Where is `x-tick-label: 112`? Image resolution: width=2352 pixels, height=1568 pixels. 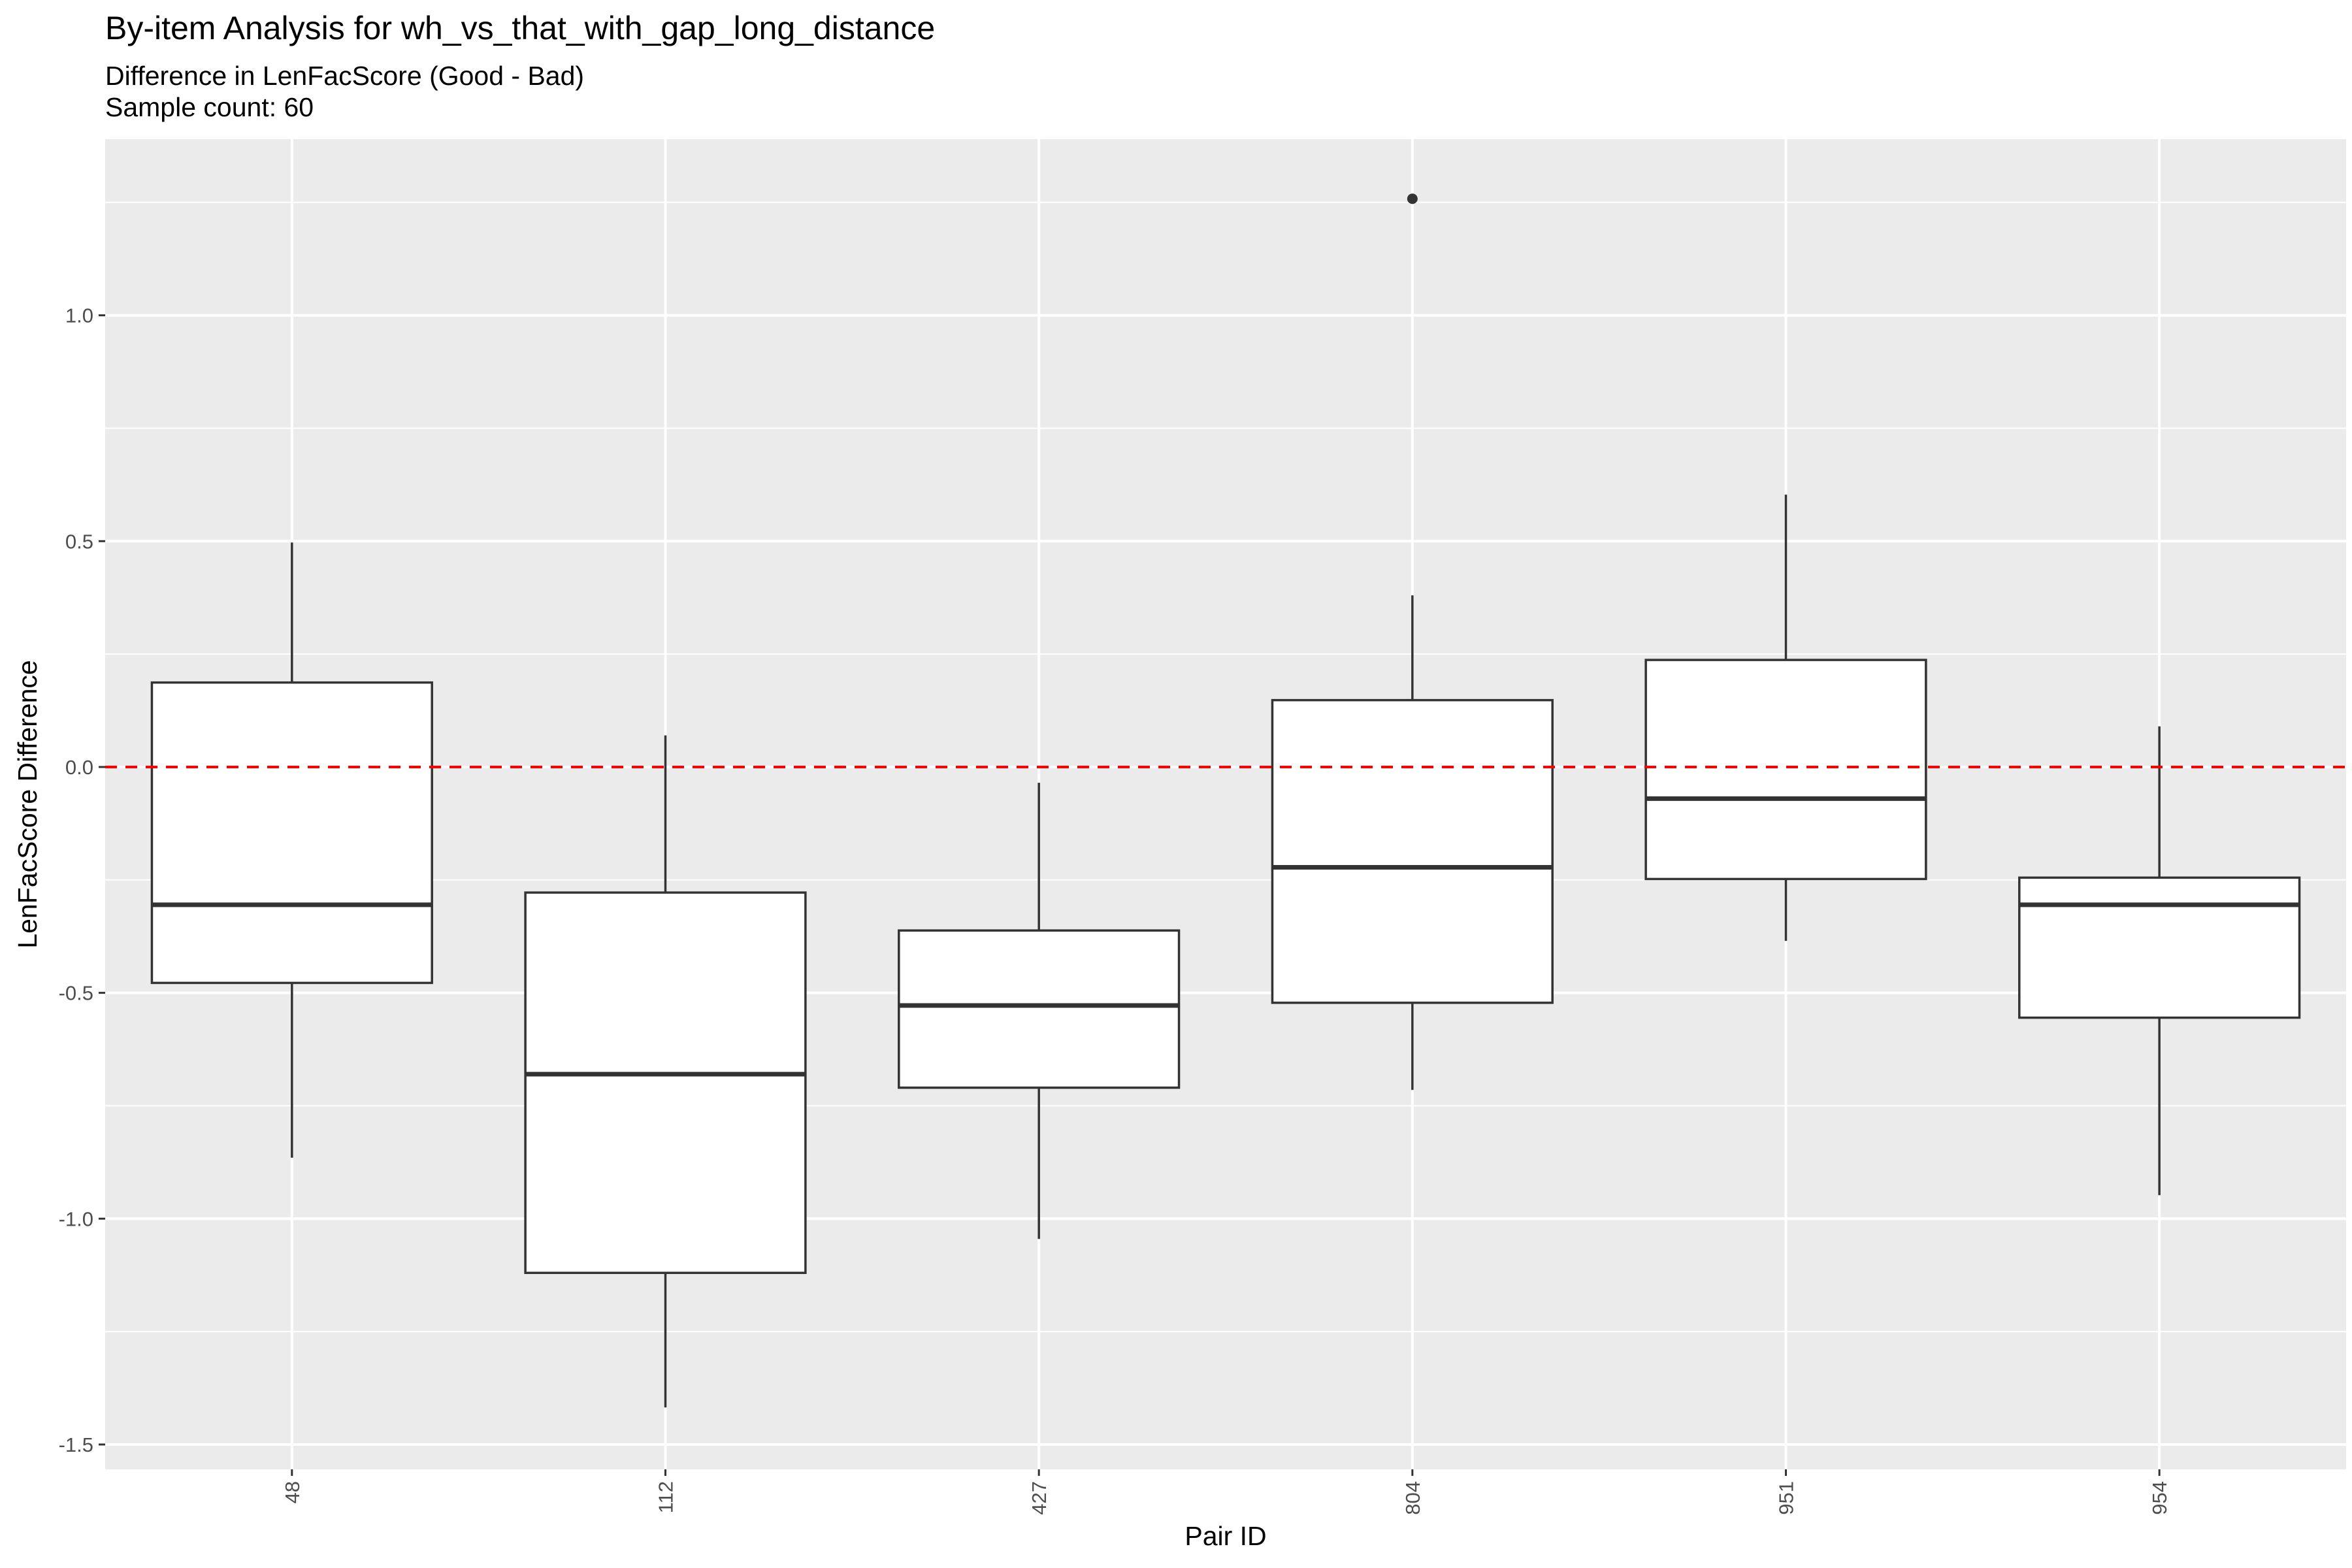 x-tick-label: 112 is located at coordinates (666, 1497).